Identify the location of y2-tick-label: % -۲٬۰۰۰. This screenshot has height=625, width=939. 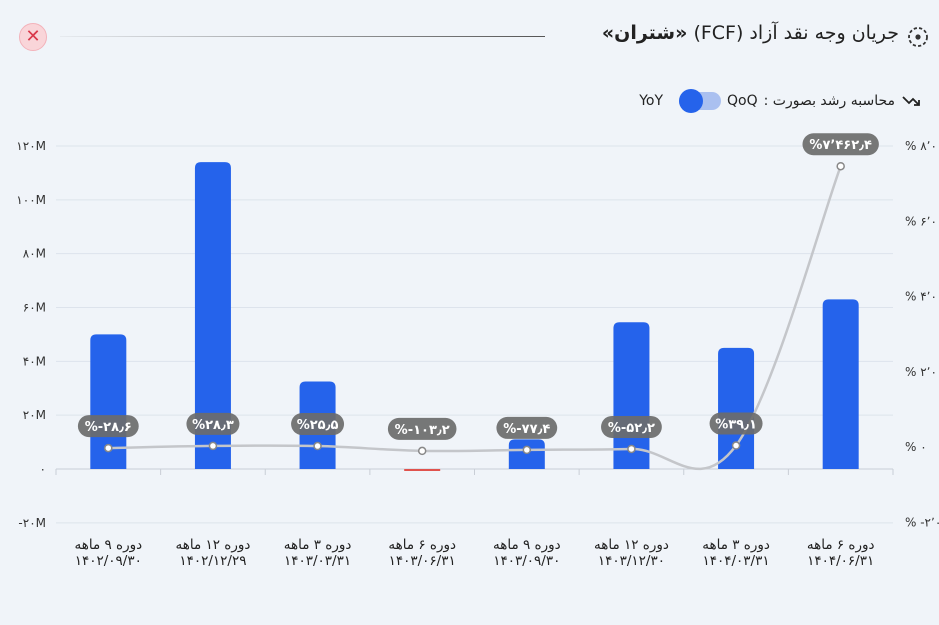
(922, 522).